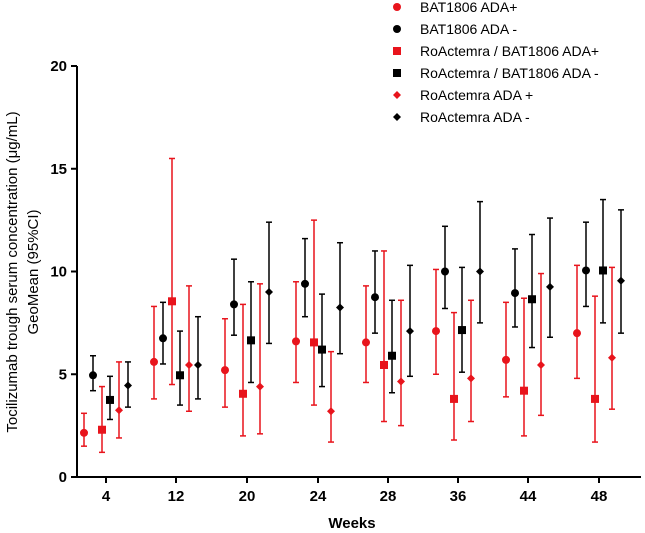  What do you see at coordinates (599, 496) in the screenshot?
I see `x-tick-label: 48` at bounding box center [599, 496].